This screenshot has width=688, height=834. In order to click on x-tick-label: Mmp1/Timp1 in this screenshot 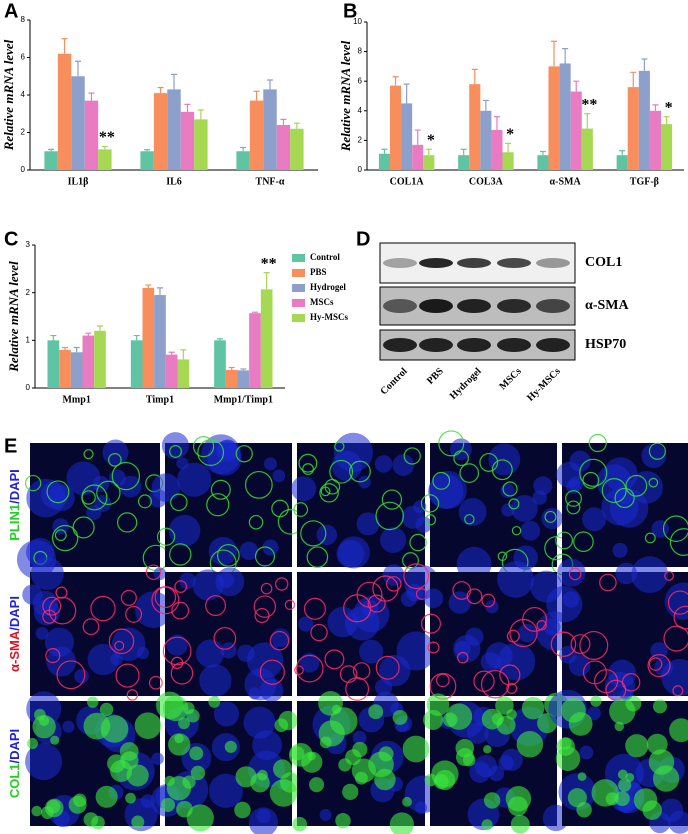, I will do `click(243, 399)`.